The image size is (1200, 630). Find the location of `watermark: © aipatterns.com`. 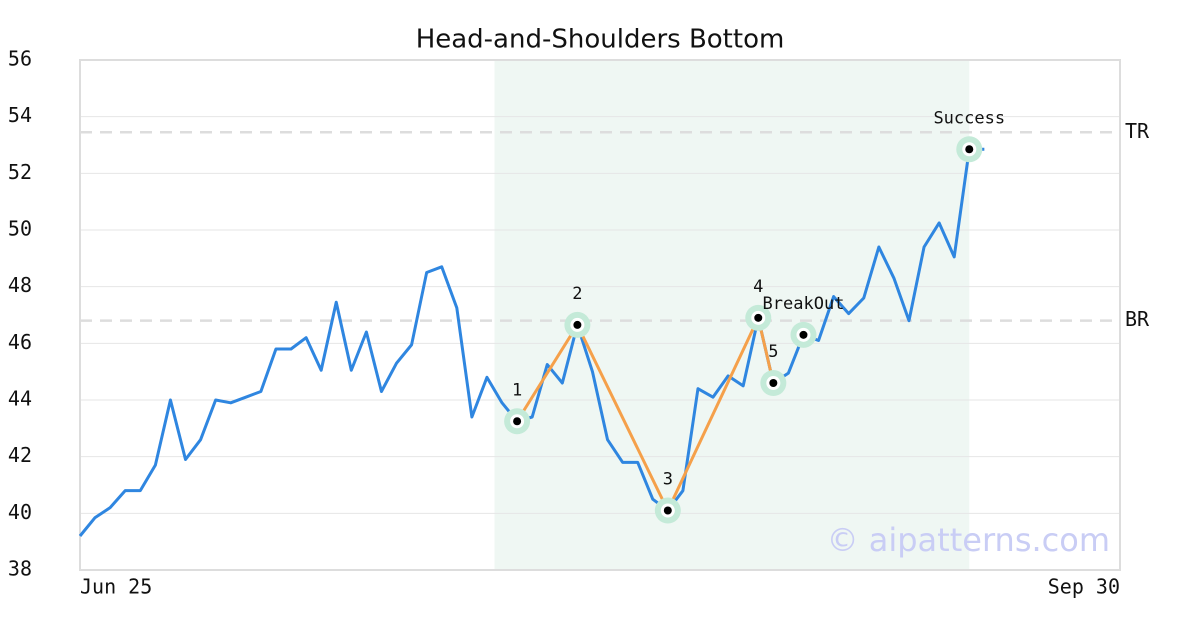

watermark: © aipatterns.com is located at coordinates (968, 540).